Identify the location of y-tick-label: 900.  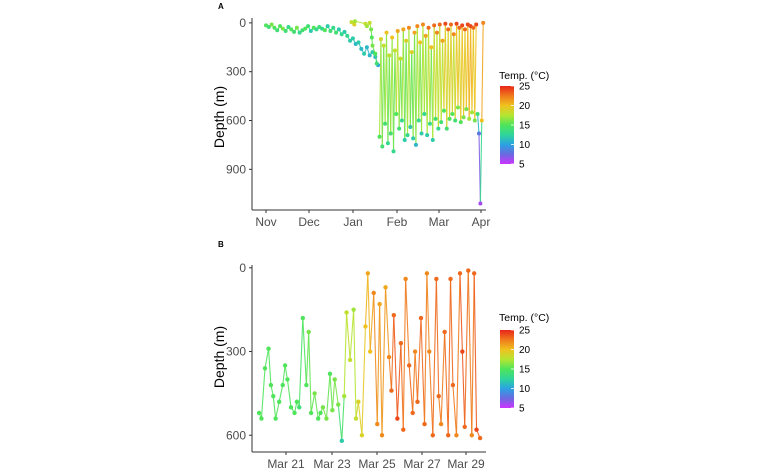
(236, 169).